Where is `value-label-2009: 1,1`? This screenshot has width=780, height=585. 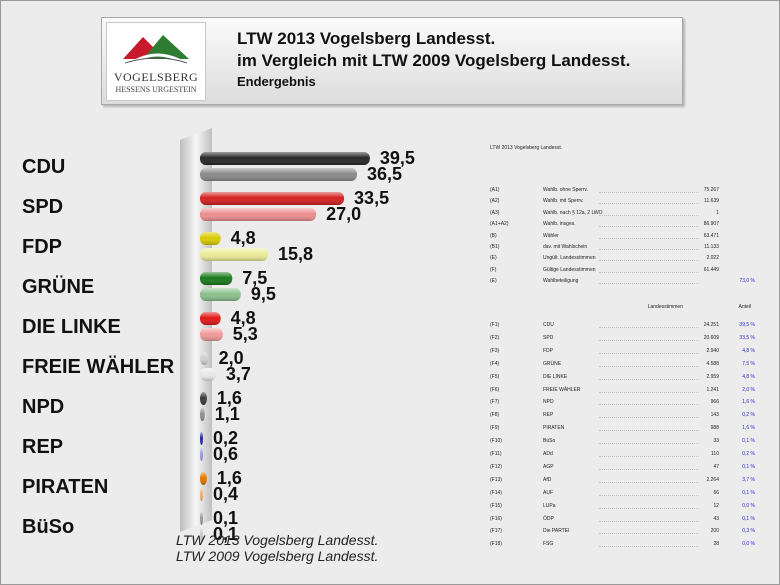
value-label-2009: 1,1 is located at coordinates (227, 414).